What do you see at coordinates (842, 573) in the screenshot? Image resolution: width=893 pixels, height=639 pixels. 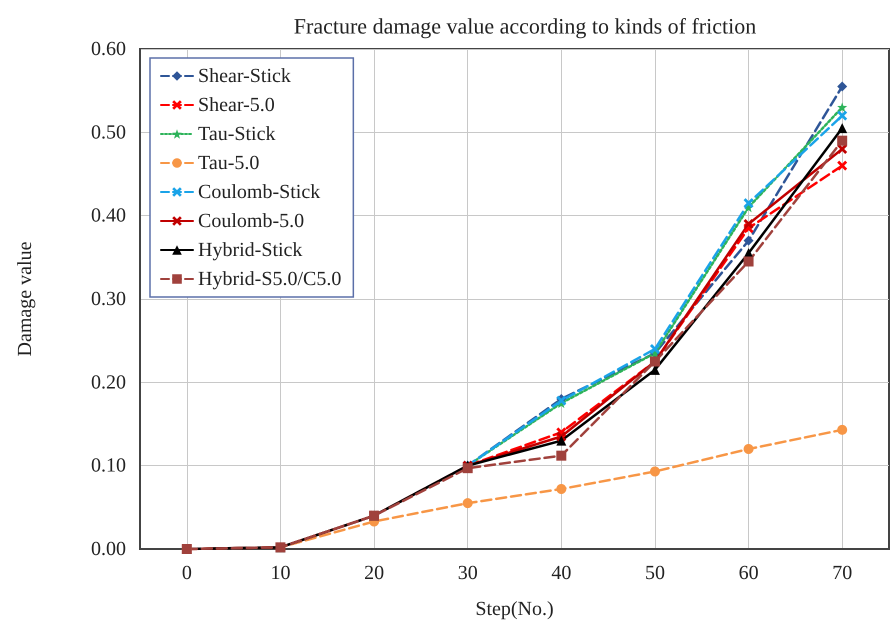 I see `x-tick-label: 70` at bounding box center [842, 573].